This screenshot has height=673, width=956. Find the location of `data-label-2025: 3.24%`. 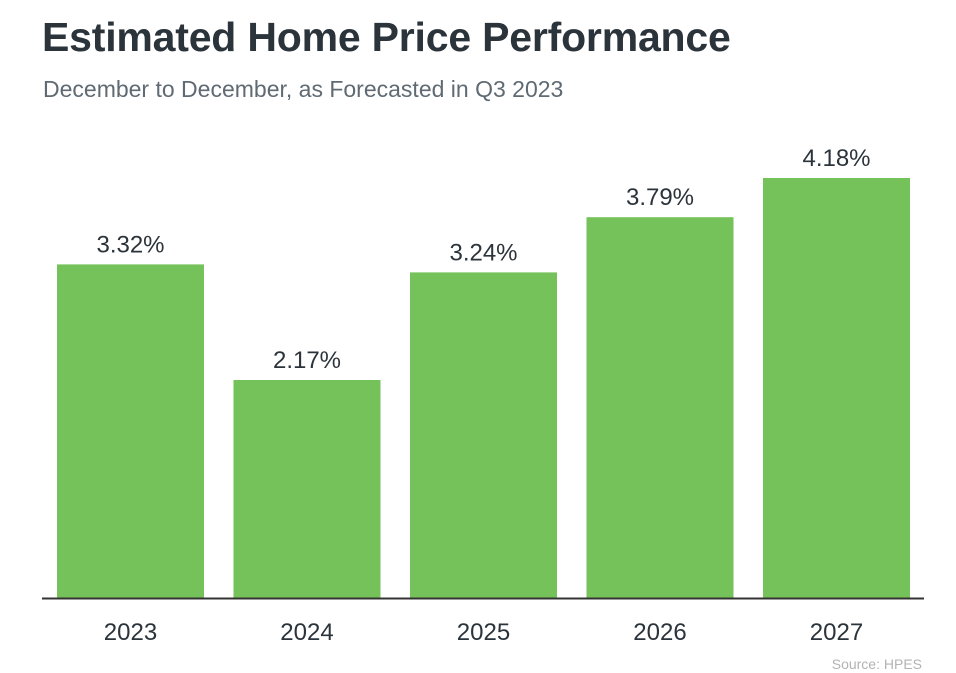

data-label-2025: 3.24% is located at coordinates (483, 252).